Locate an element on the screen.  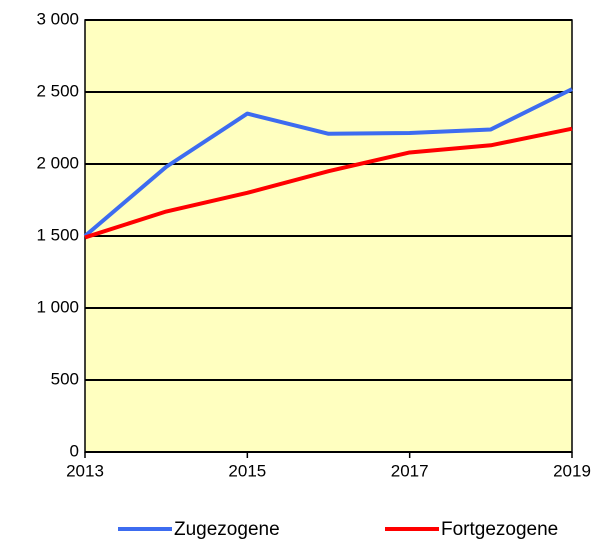
legend-label: Fortgezogene is located at coordinates (499, 529).